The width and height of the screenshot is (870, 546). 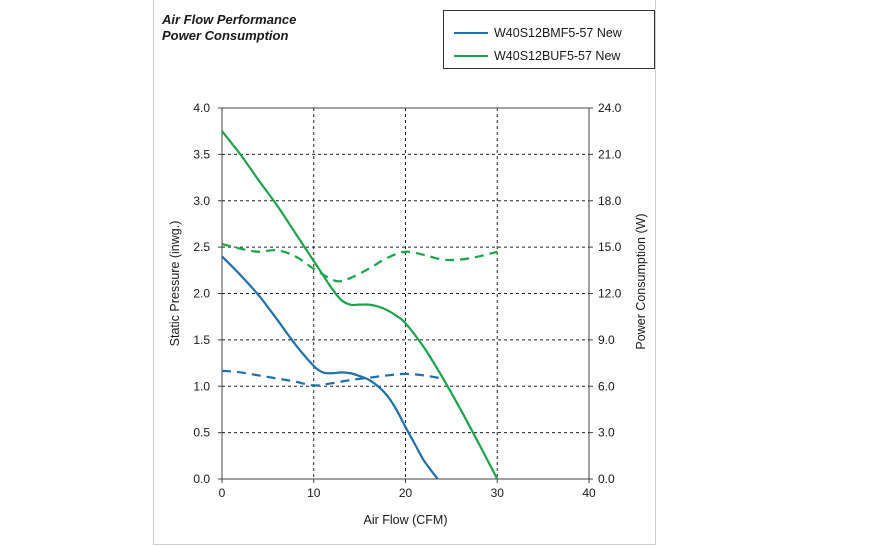 I want to click on legend-item-bmf: W40S12BMF5-57 New, so click(x=538, y=33).